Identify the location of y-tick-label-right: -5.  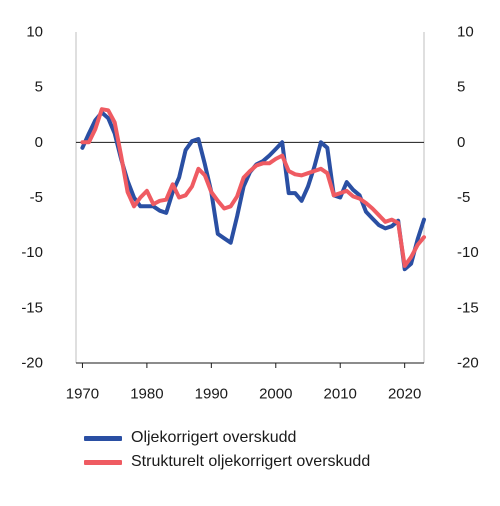
(463, 197).